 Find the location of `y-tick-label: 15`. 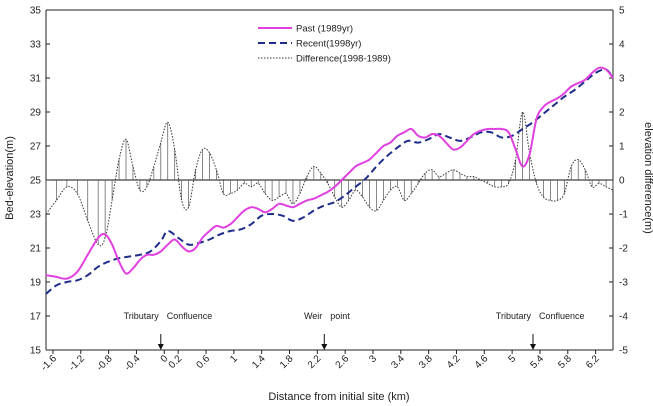

y-tick-label: 15 is located at coordinates (36, 351).